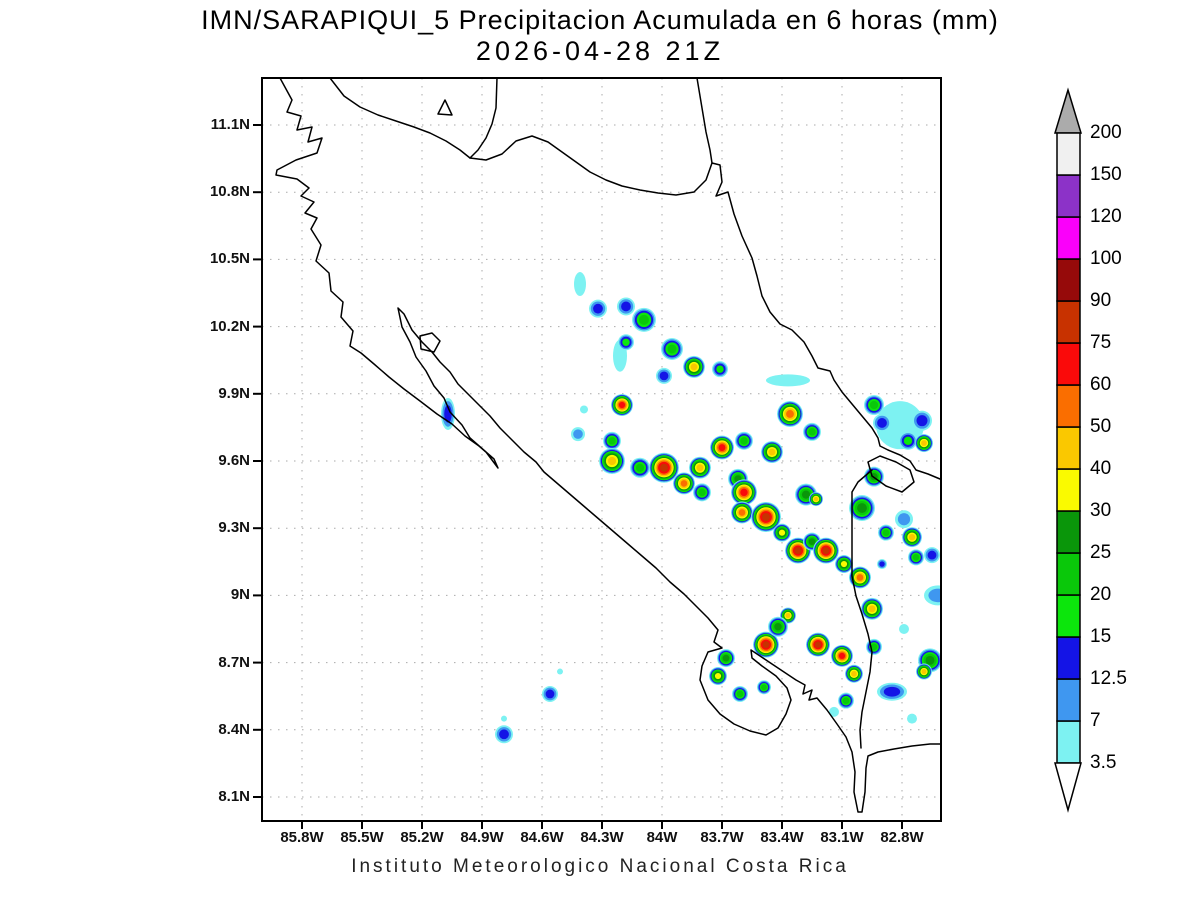  What do you see at coordinates (240, 595) in the screenshot?
I see `y-tick-label: 9N` at bounding box center [240, 595].